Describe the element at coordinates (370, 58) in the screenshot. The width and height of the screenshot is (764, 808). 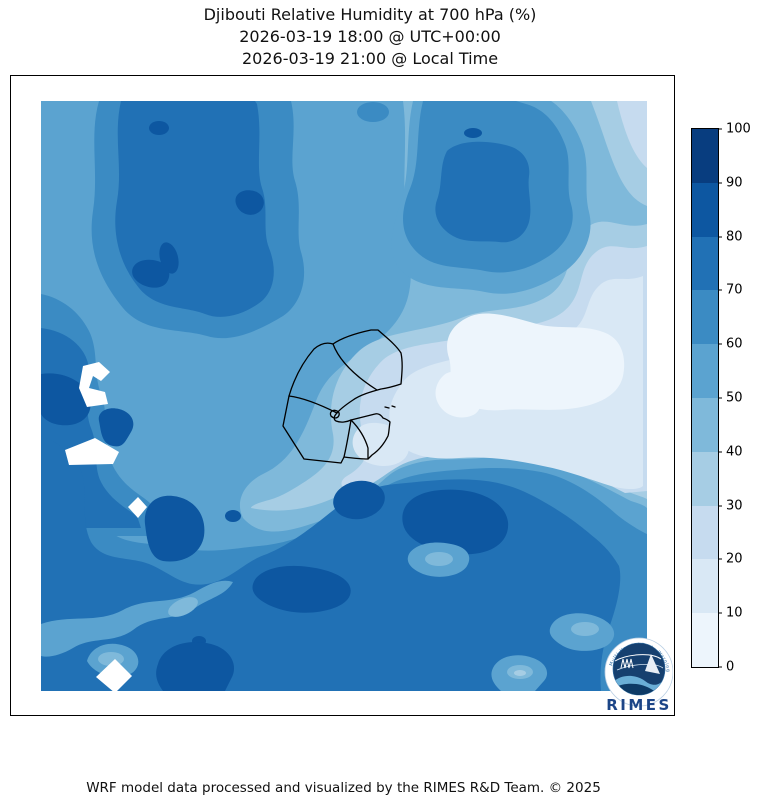
I see `title-line-3: 2026-03-19 21:00 @ Local Time` at that location.